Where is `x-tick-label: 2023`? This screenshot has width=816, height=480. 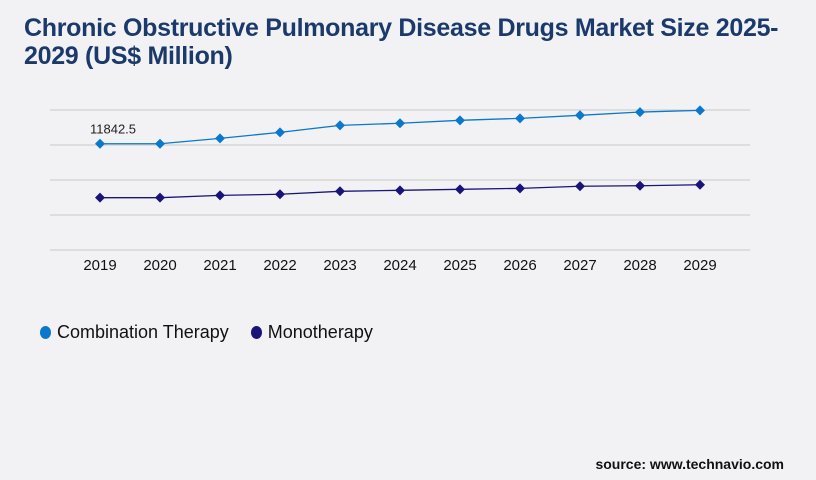 x-tick-label: 2023 is located at coordinates (339, 265).